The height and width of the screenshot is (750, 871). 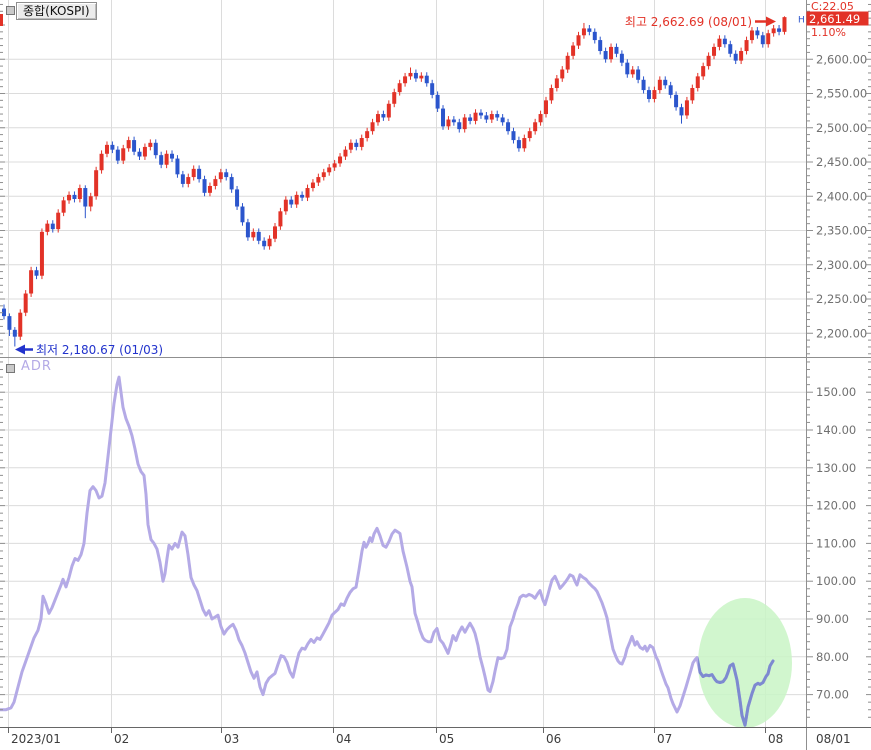 I want to click on left-edge-price-marker, so click(x=1, y=20).